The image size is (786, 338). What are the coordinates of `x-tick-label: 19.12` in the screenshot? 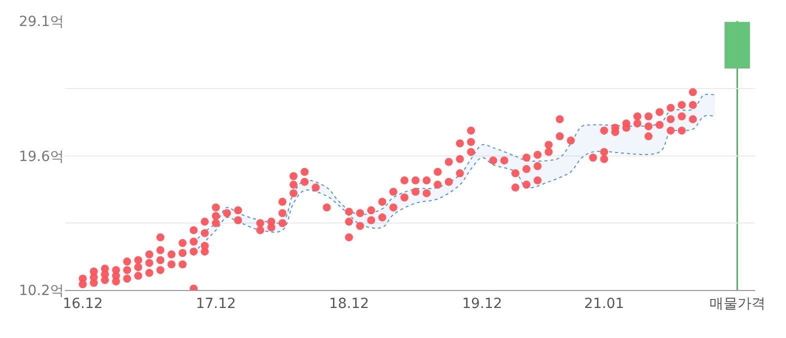 It's located at (482, 304).